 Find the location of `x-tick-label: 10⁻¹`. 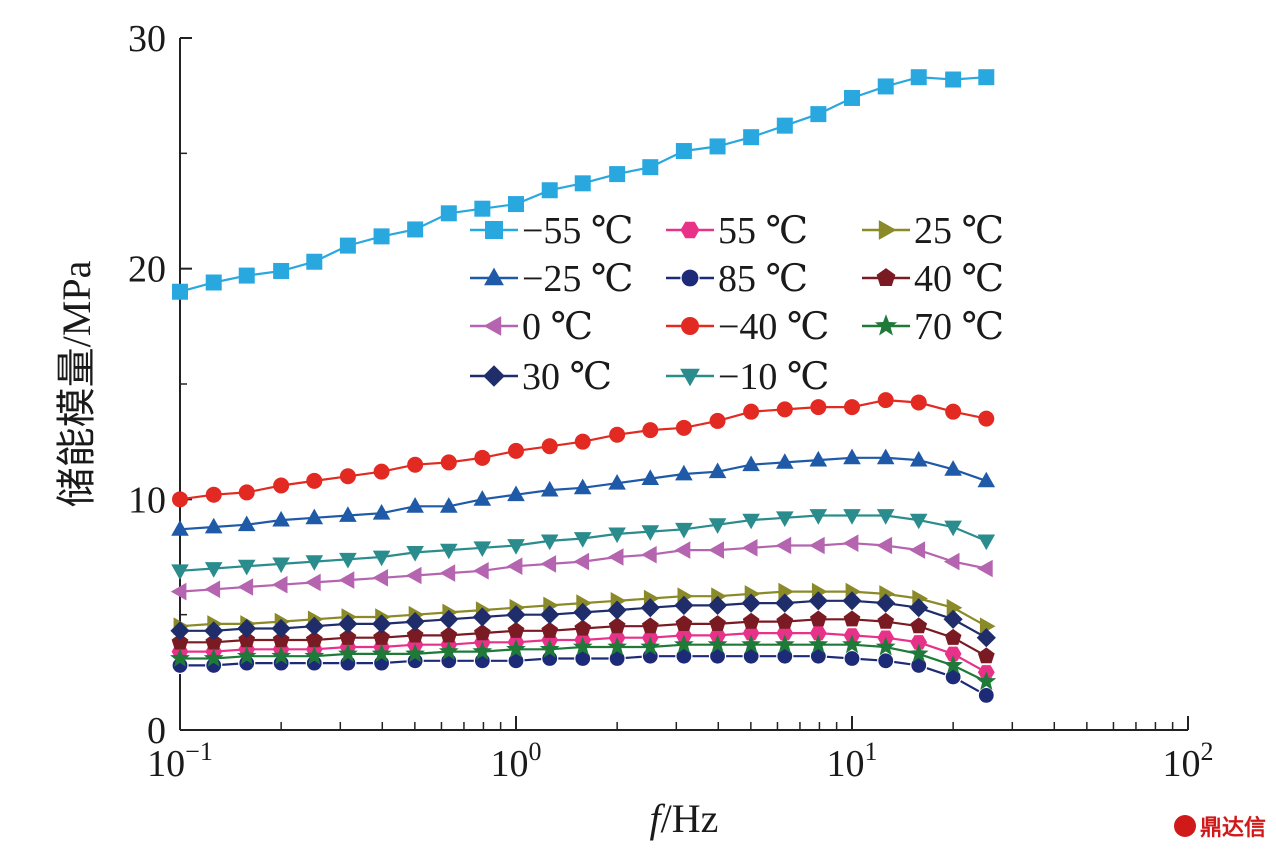

x-tick-label: 10⁻¹ is located at coordinates (180, 761).